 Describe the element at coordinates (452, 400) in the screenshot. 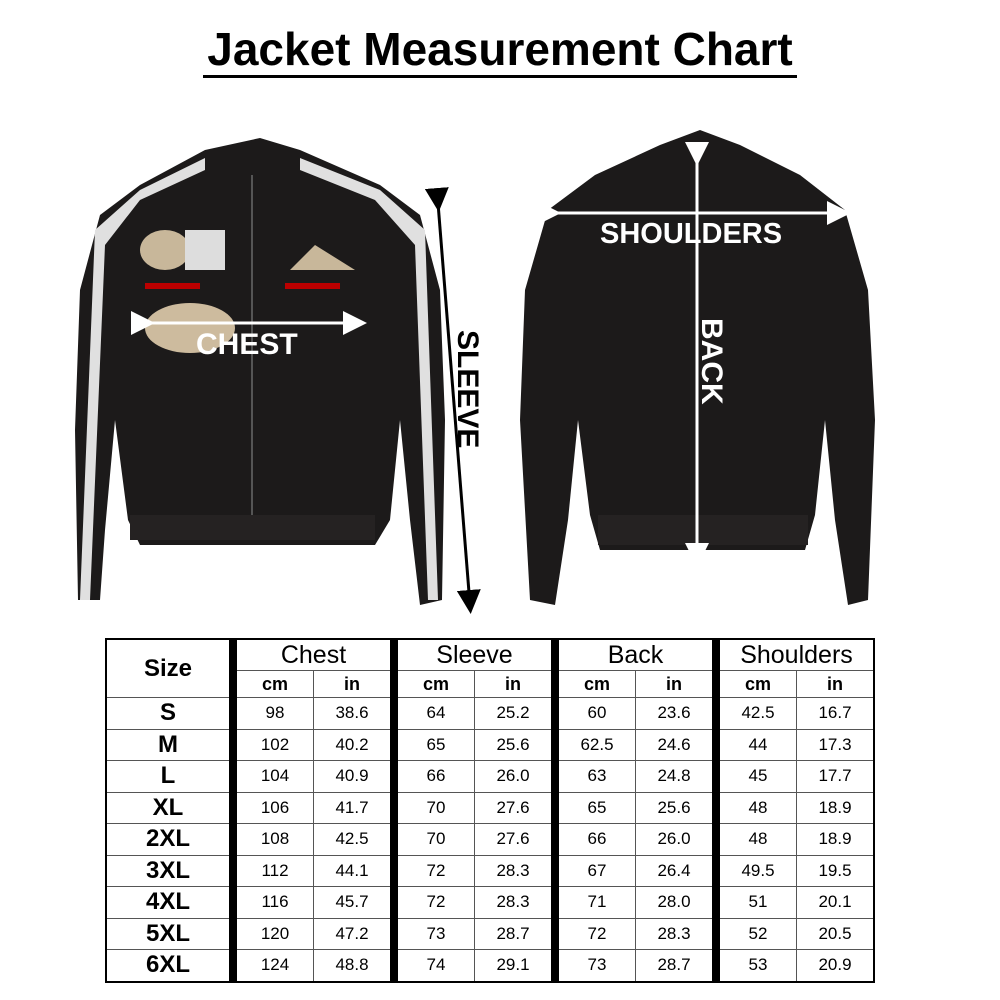

I see `sleeve-arrow` at that location.